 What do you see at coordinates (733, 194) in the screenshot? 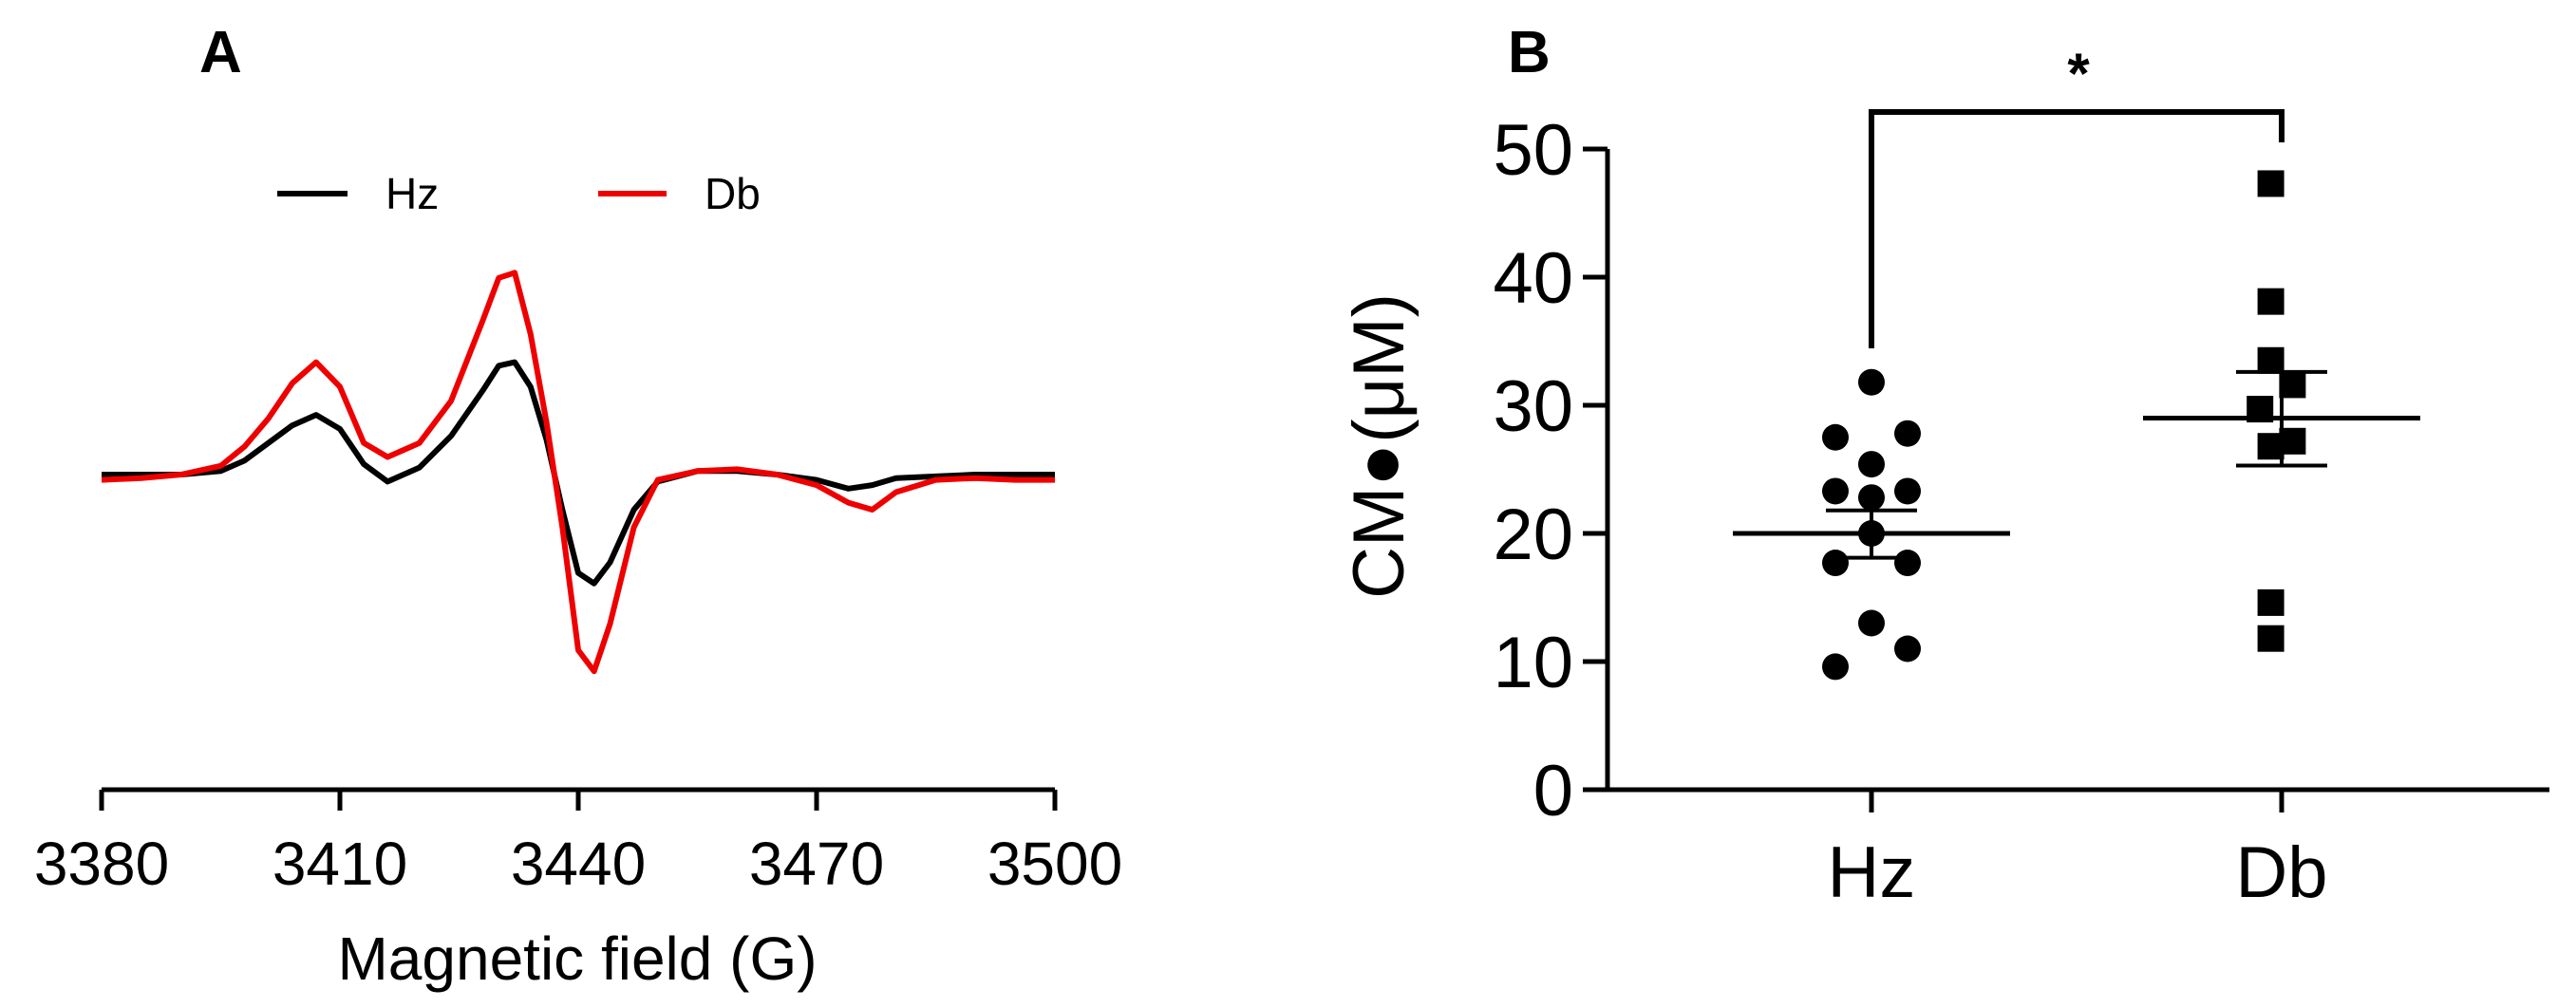
I see `legend-label-db: Db` at bounding box center [733, 194].